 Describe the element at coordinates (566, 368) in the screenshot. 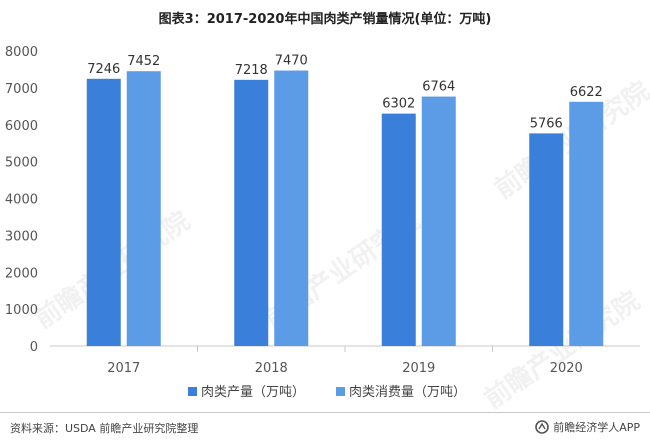

I see `x-tick-label: 2020` at that location.